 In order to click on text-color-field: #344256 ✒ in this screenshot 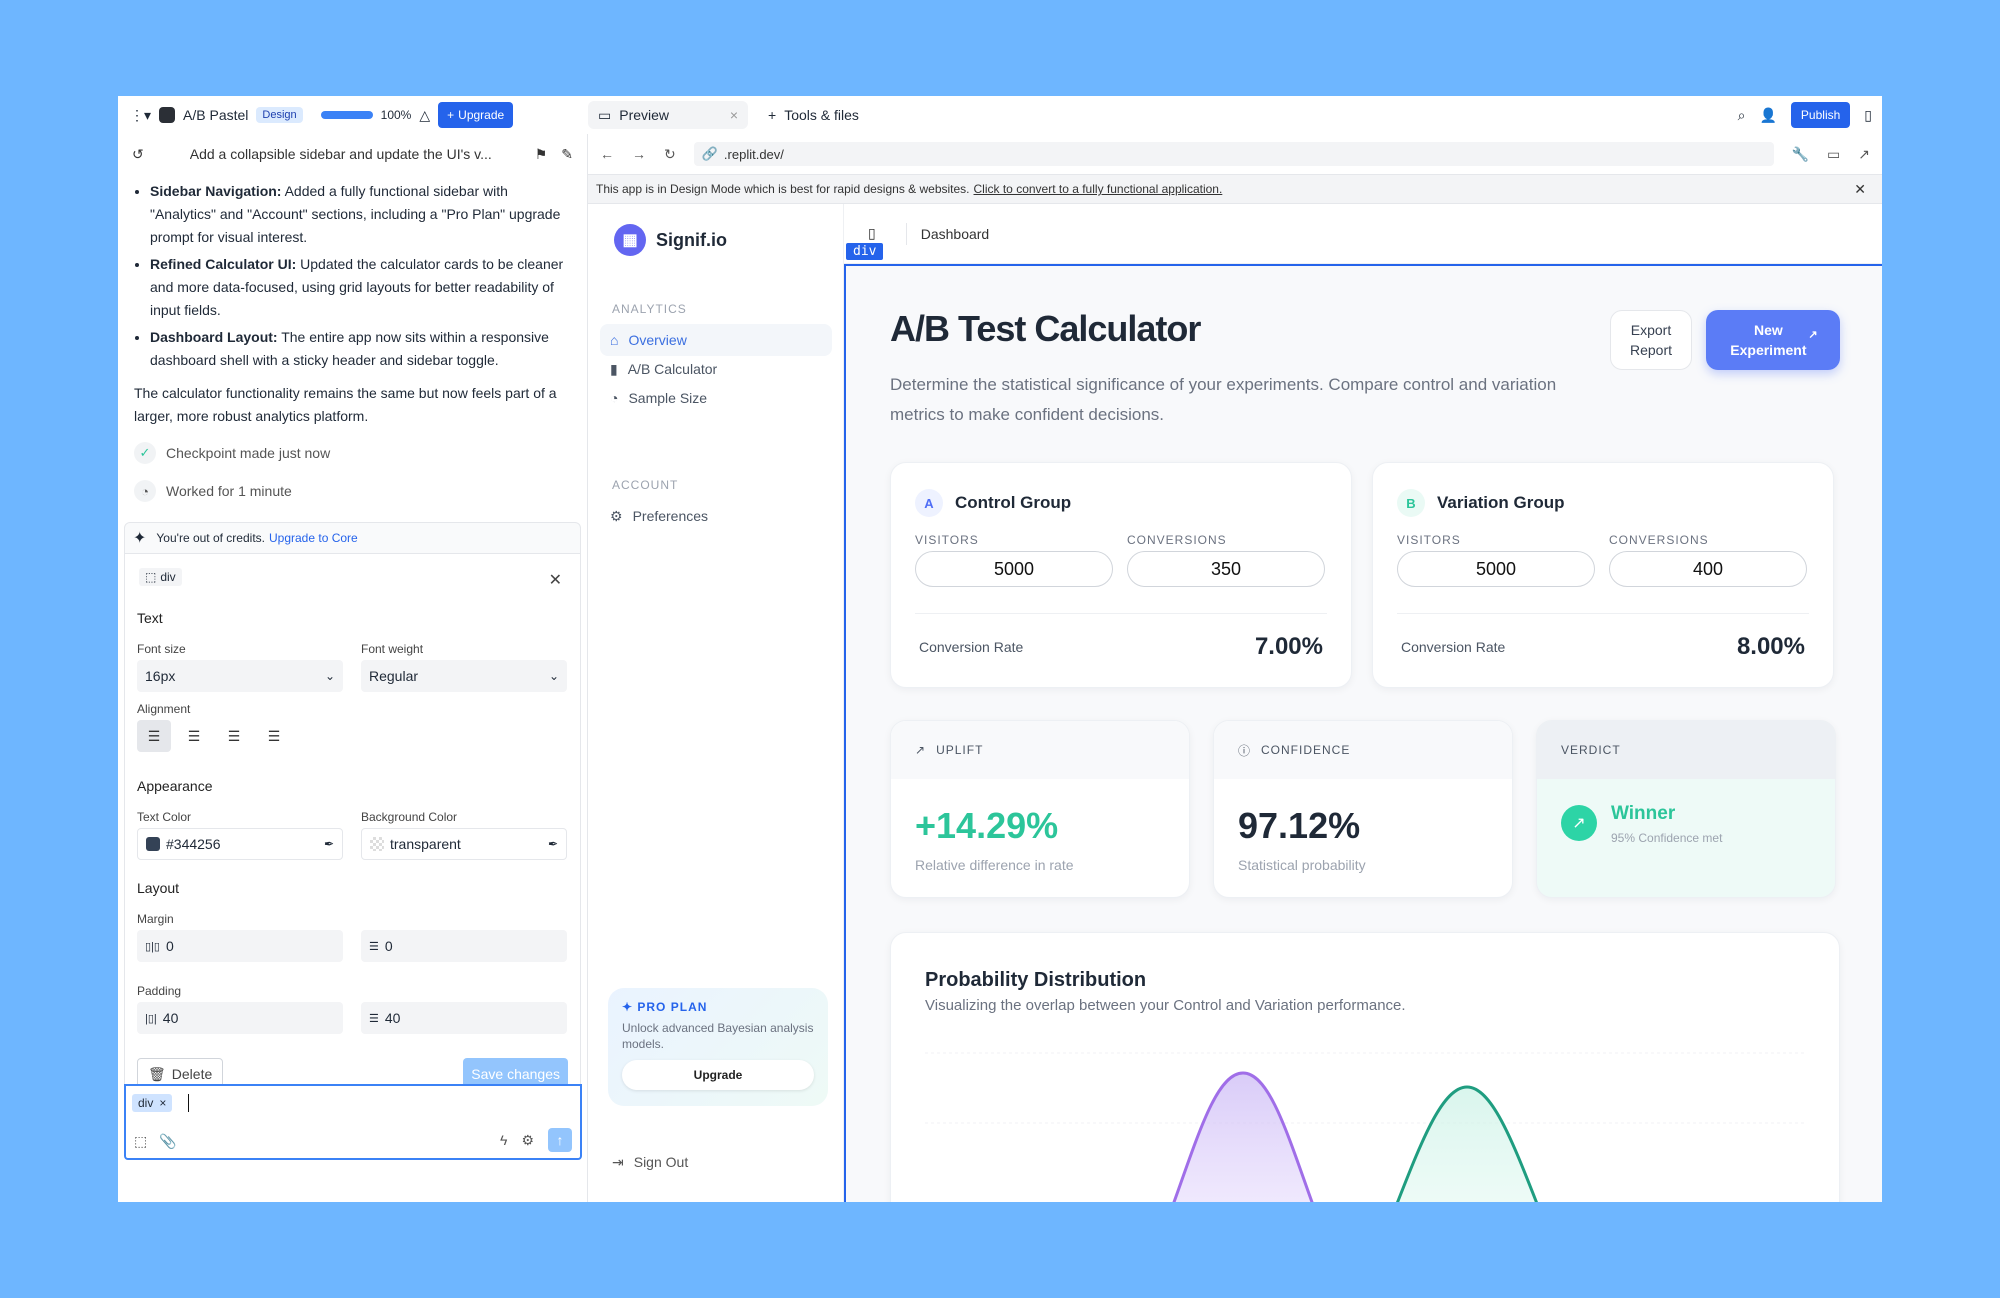, I will do `click(240, 844)`.